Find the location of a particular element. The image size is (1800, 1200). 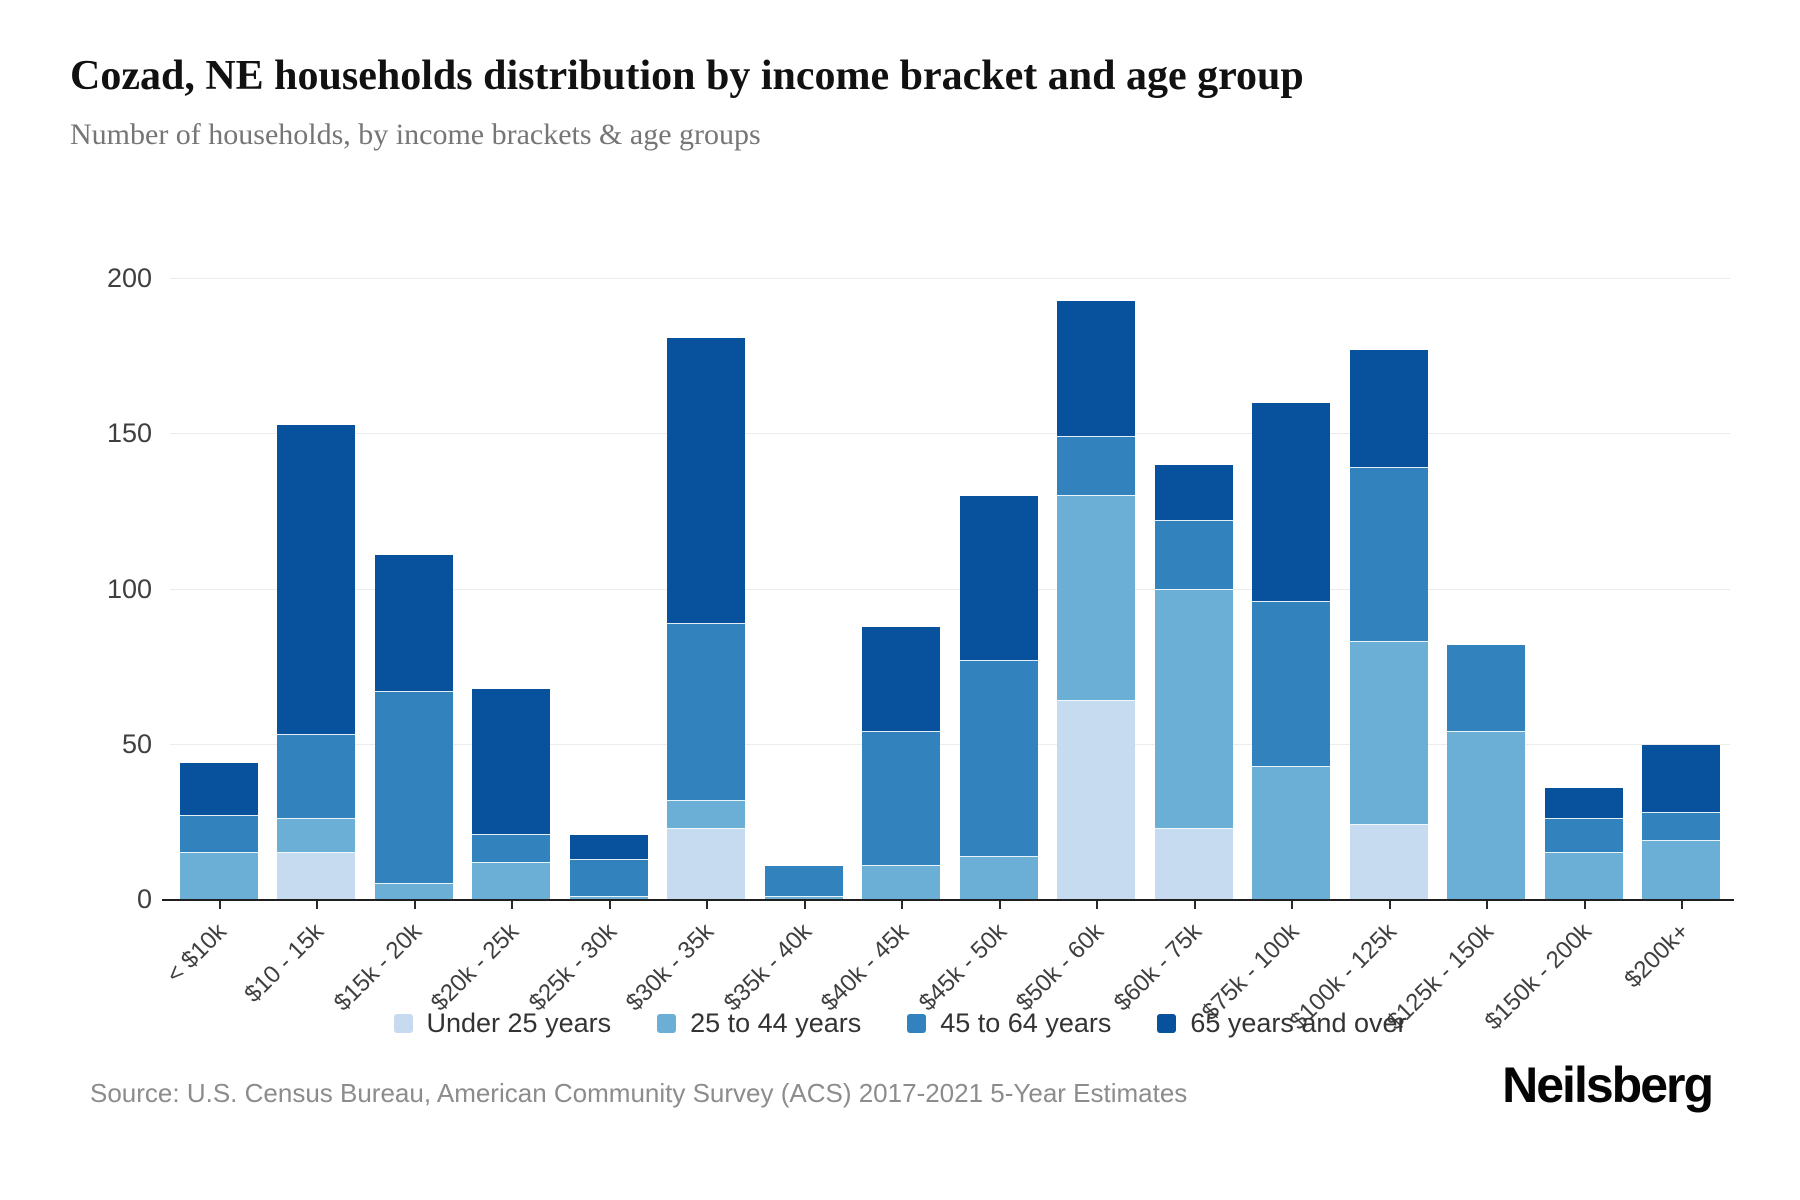

bar-slot: $60k - 75k is located at coordinates (1175, 647).